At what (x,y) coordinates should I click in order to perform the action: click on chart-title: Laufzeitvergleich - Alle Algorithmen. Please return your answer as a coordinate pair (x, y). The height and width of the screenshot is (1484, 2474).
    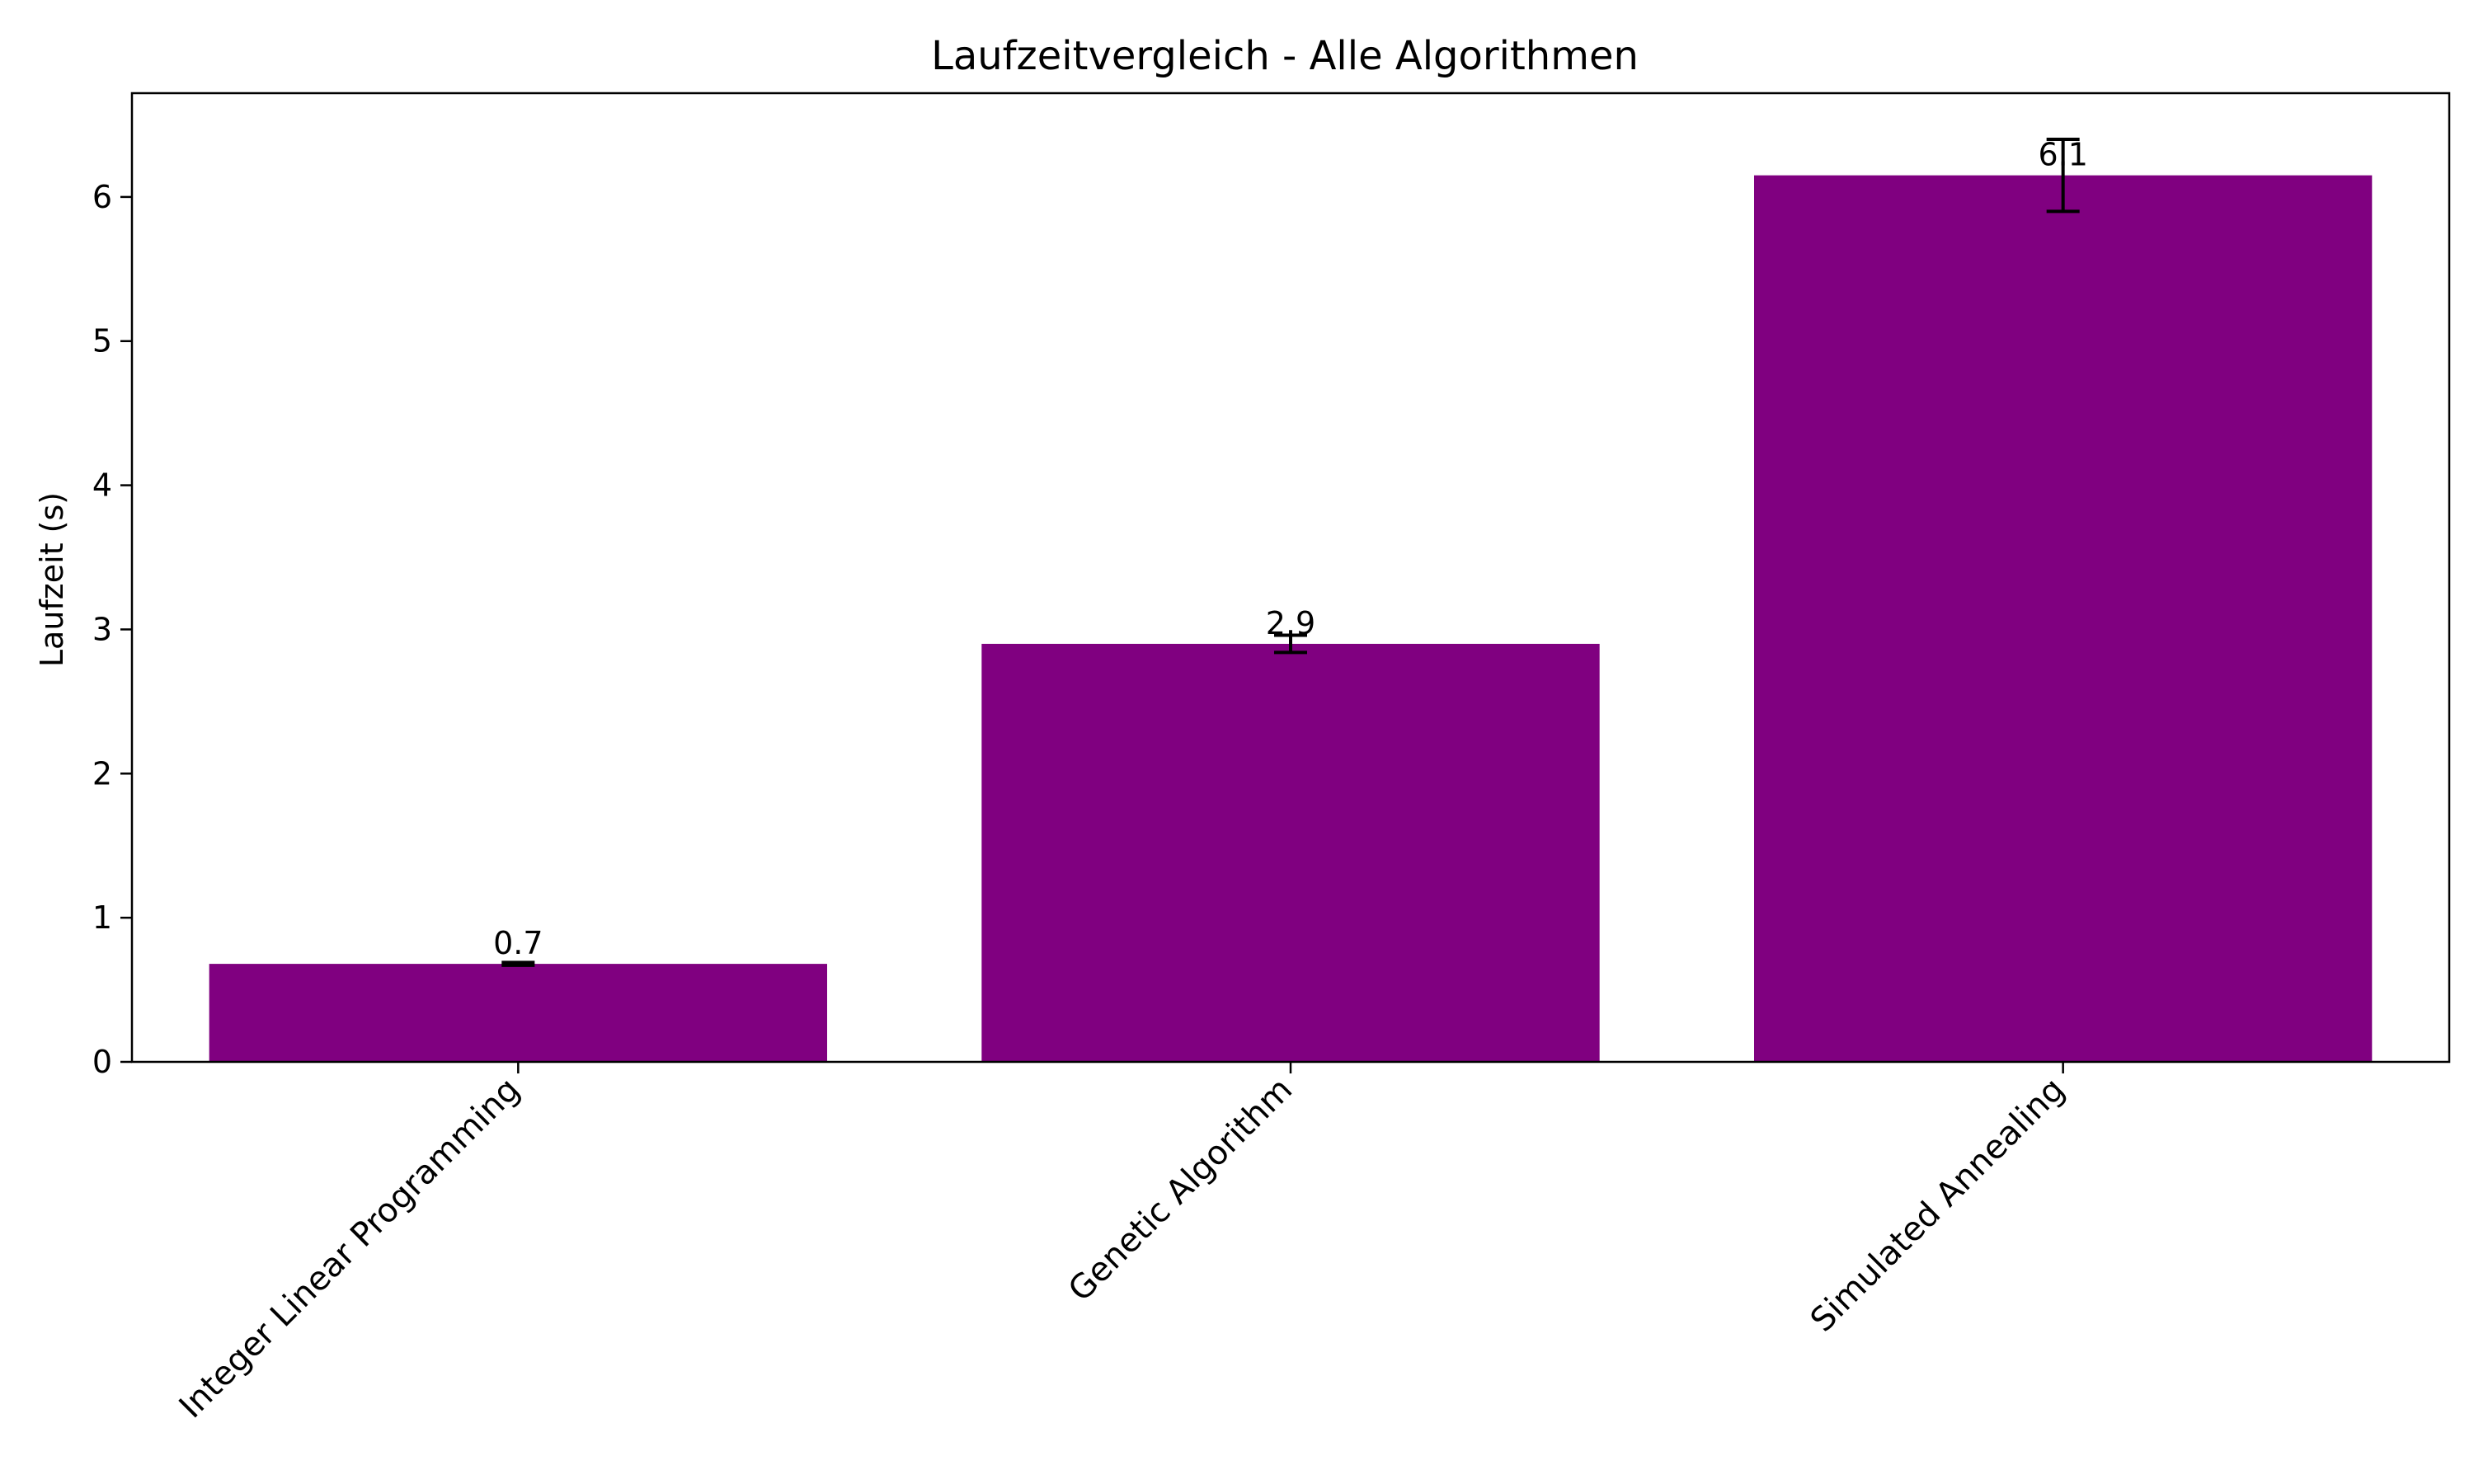
    Looking at the image, I should click on (1285, 56).